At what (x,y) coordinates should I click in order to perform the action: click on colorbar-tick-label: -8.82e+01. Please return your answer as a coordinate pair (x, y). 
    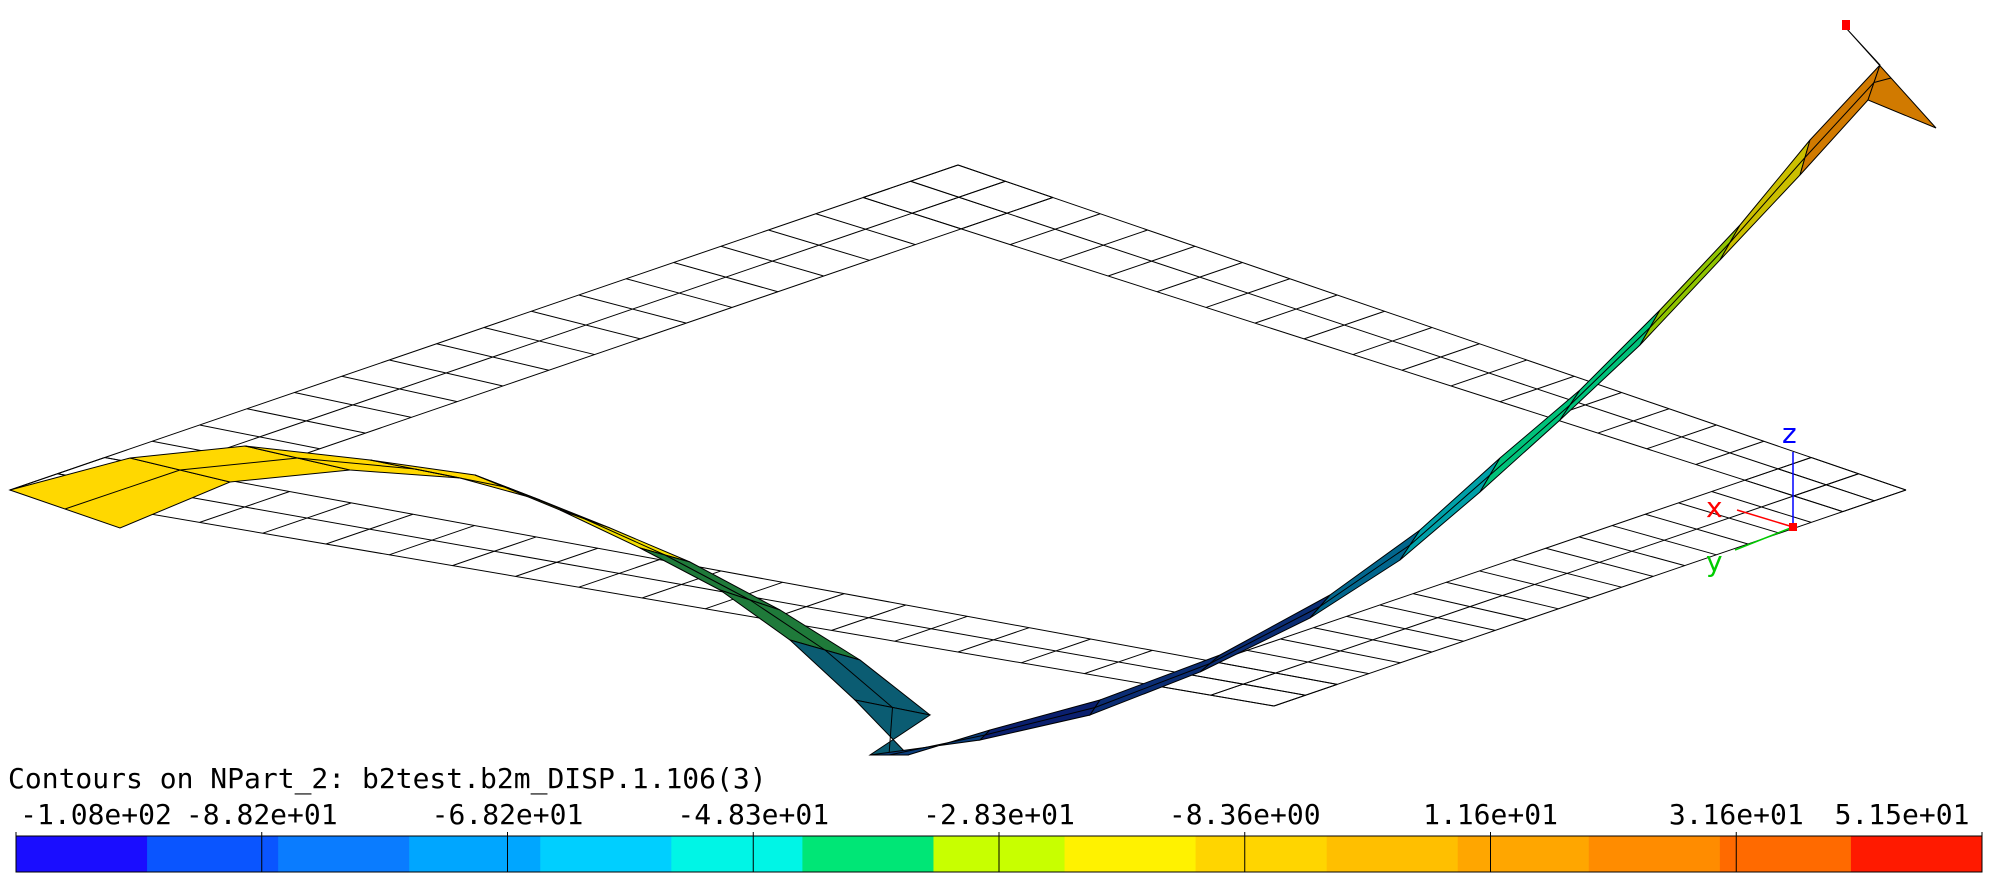
    Looking at the image, I should click on (261, 814).